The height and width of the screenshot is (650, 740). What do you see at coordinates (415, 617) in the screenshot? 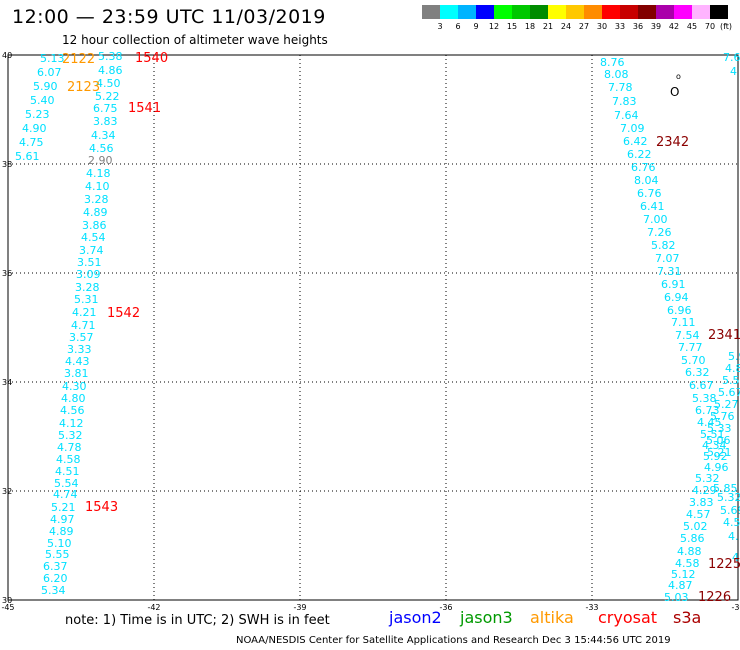
I see `satellite-jason2: jason2` at bounding box center [415, 617].